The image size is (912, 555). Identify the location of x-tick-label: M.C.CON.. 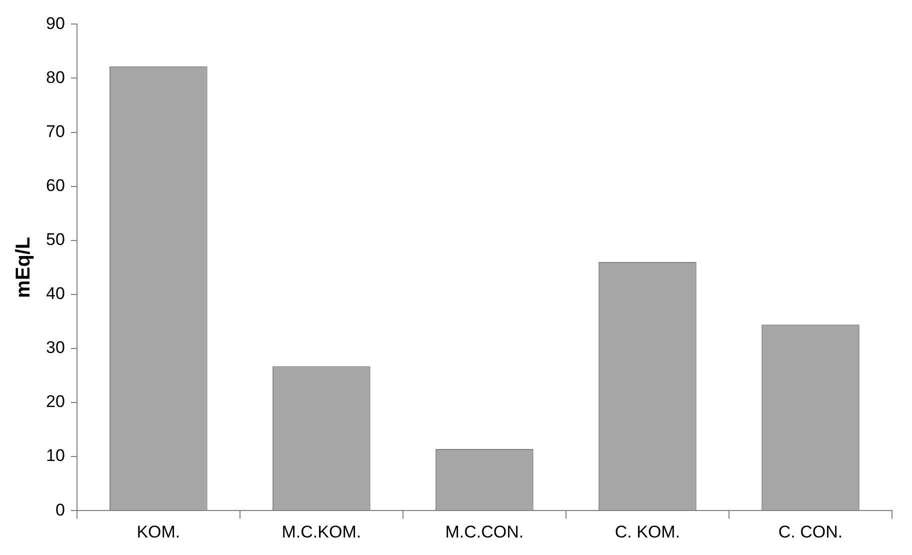
(484, 532).